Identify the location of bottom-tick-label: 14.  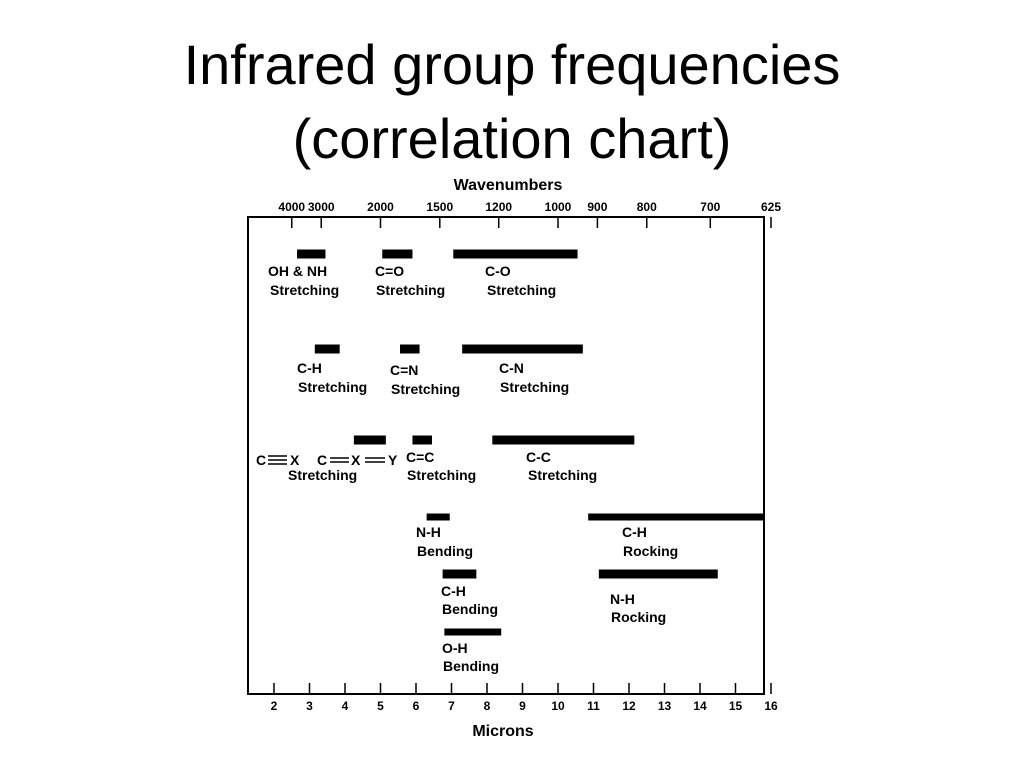
(700, 706).